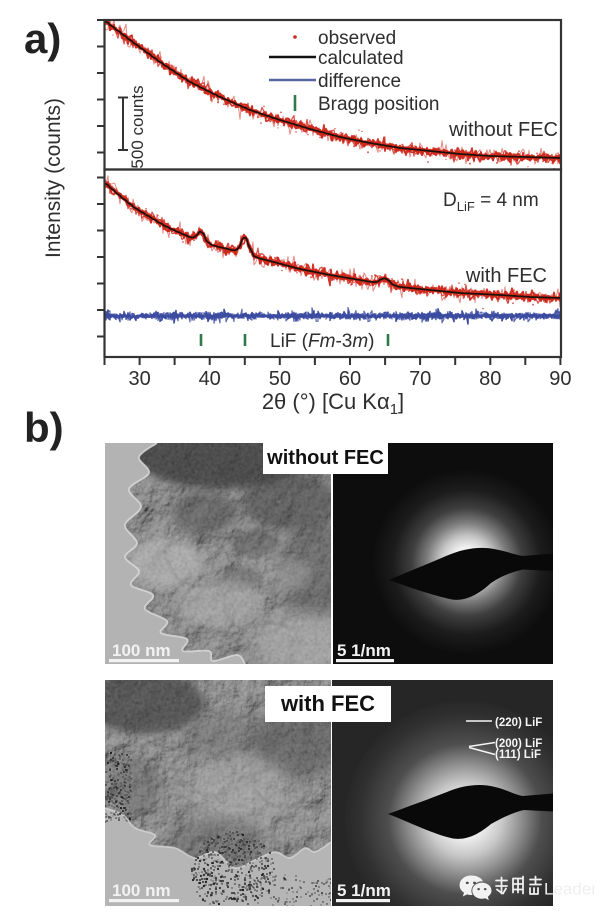 The image size is (600, 915). Describe the element at coordinates (280, 379) in the screenshot. I see `svg-text: 50` at that location.